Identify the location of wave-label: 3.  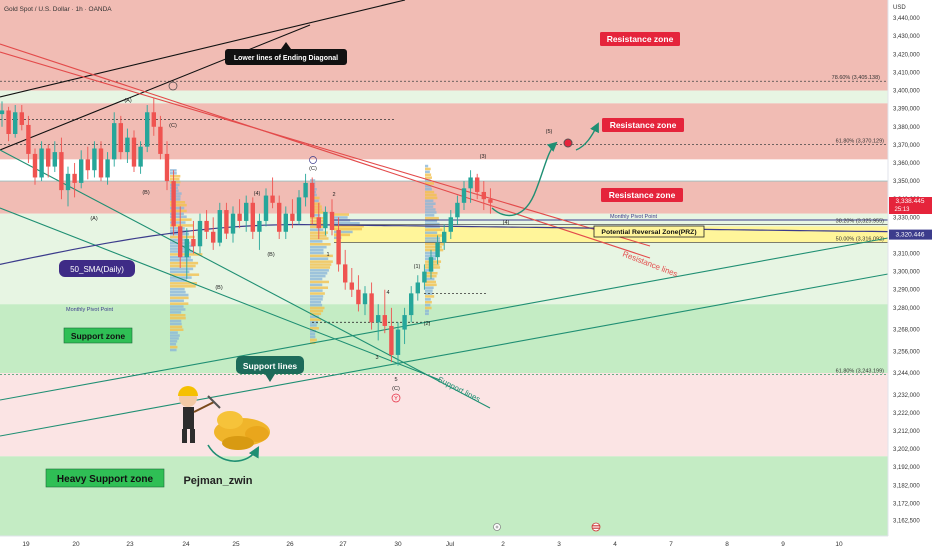
(376, 358).